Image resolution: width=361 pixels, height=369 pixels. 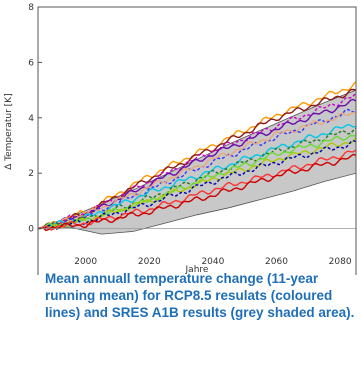 I want to click on y-tick-label: 2, so click(x=31, y=174).